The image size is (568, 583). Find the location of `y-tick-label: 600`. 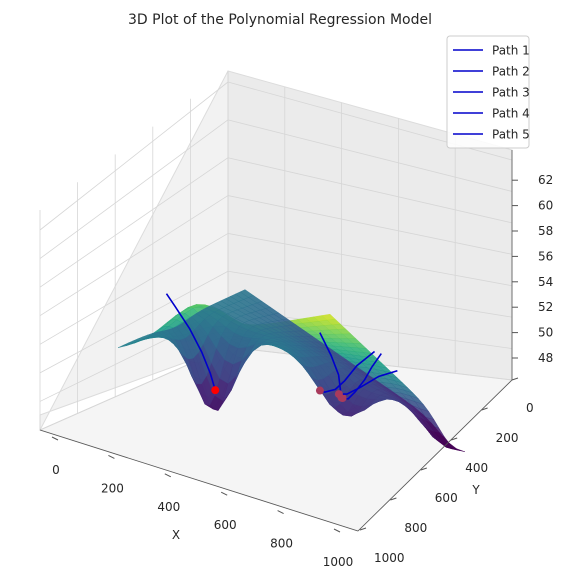

y-tick-label: 600 is located at coordinates (446, 498).